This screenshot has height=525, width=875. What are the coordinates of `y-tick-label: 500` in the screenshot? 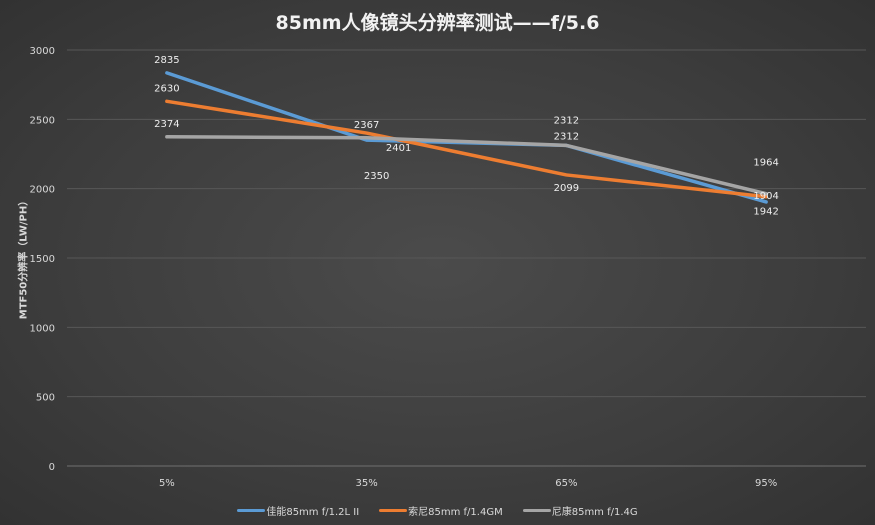 It's located at (45, 398).